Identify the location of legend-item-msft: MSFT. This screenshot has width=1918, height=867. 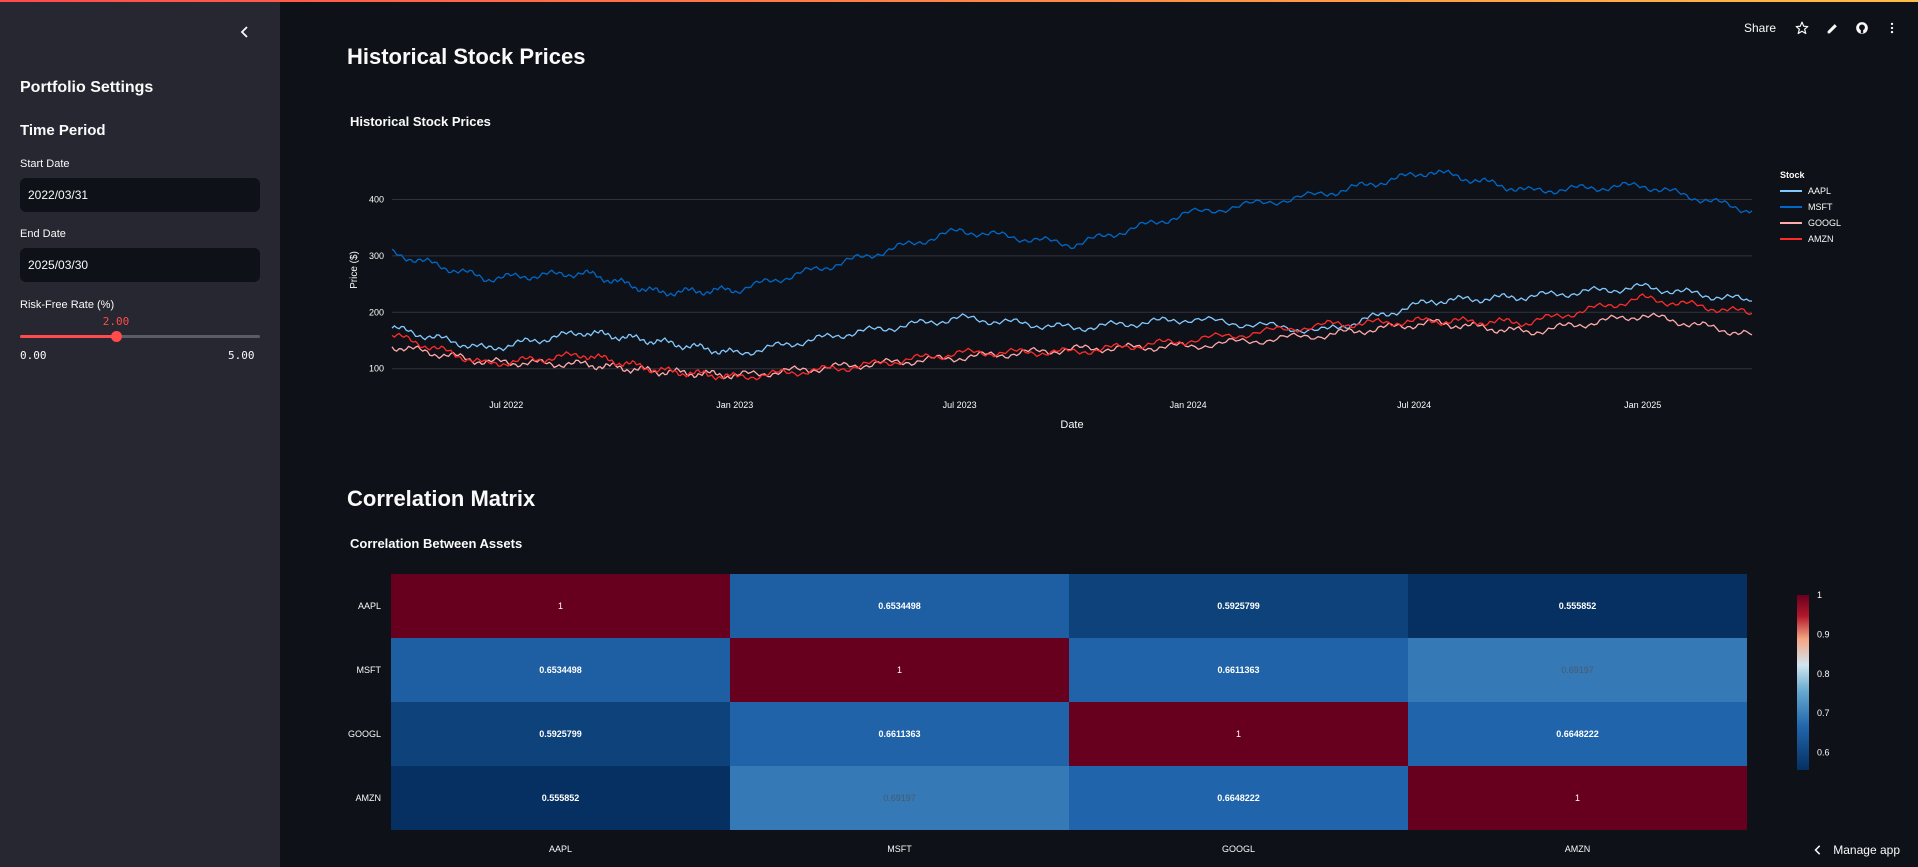
(1810, 207).